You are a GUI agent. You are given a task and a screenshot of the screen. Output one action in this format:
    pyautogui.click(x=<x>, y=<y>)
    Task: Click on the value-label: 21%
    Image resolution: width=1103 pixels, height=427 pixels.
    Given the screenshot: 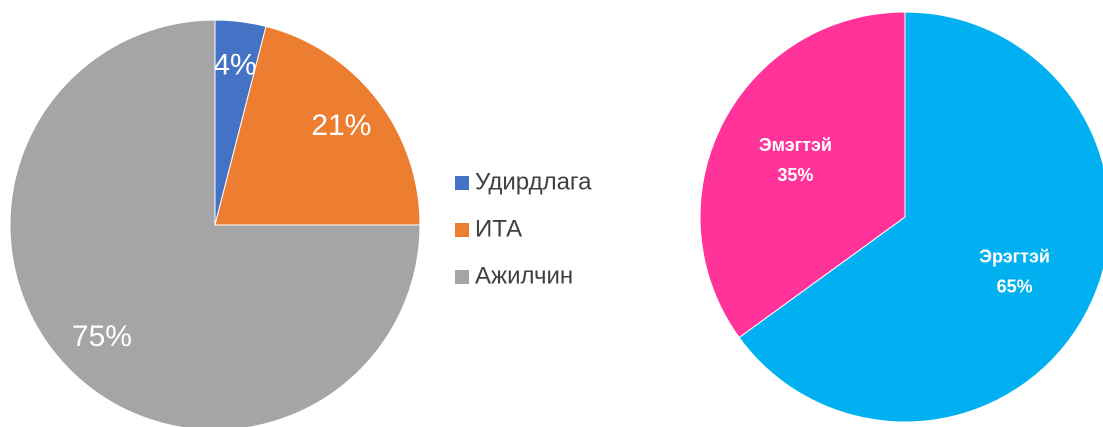 What is the action you would take?
    pyautogui.click(x=341, y=125)
    